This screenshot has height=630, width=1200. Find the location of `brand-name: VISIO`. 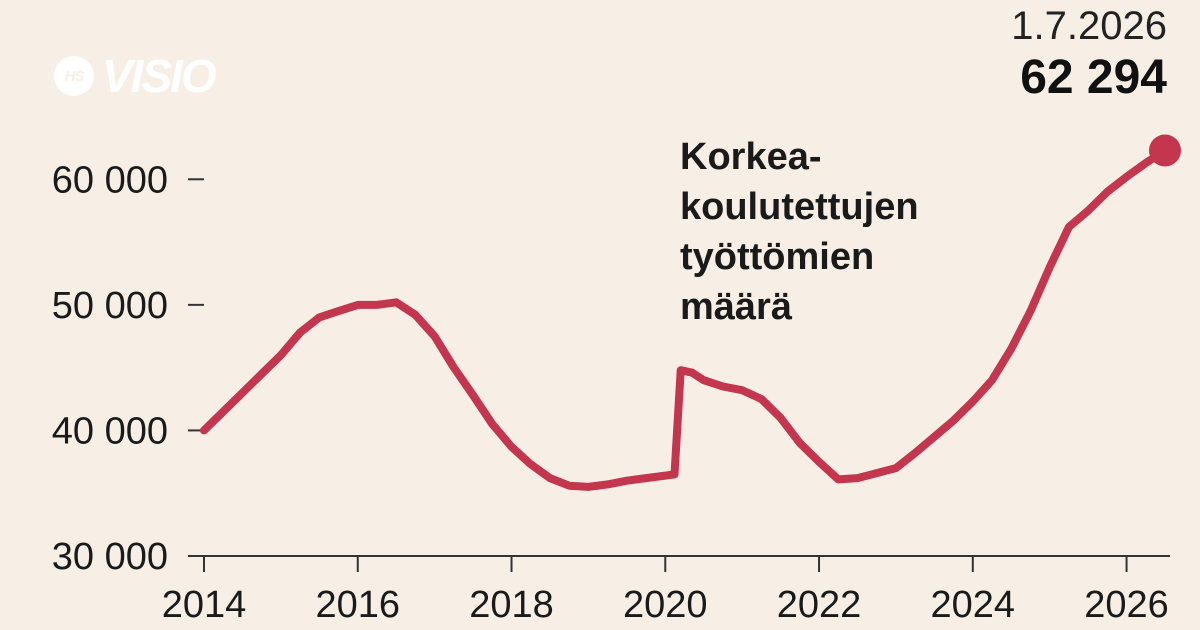

brand-name: VISIO is located at coordinates (159, 76).